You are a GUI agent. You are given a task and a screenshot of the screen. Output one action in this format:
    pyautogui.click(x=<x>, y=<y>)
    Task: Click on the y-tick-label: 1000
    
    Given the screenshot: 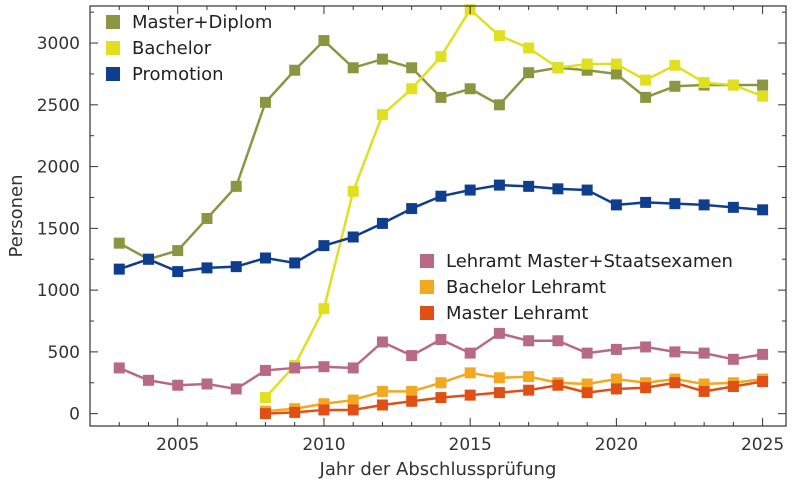 What is the action you would take?
    pyautogui.click(x=58, y=291)
    